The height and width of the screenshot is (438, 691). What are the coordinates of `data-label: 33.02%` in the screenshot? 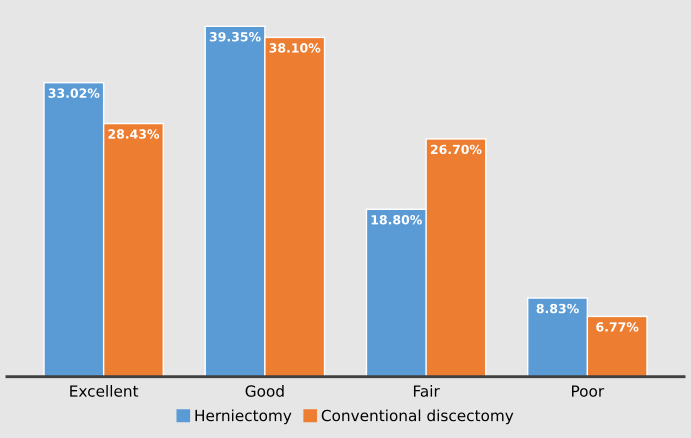 It's located at (74, 93).